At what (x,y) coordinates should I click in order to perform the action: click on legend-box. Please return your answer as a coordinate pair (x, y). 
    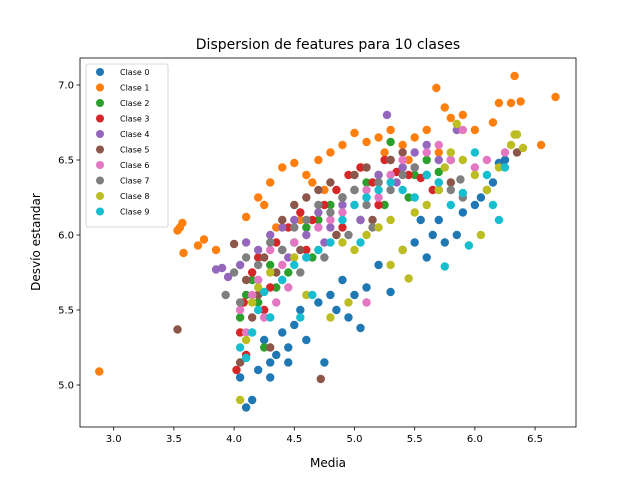
    Looking at the image, I should click on (127, 145).